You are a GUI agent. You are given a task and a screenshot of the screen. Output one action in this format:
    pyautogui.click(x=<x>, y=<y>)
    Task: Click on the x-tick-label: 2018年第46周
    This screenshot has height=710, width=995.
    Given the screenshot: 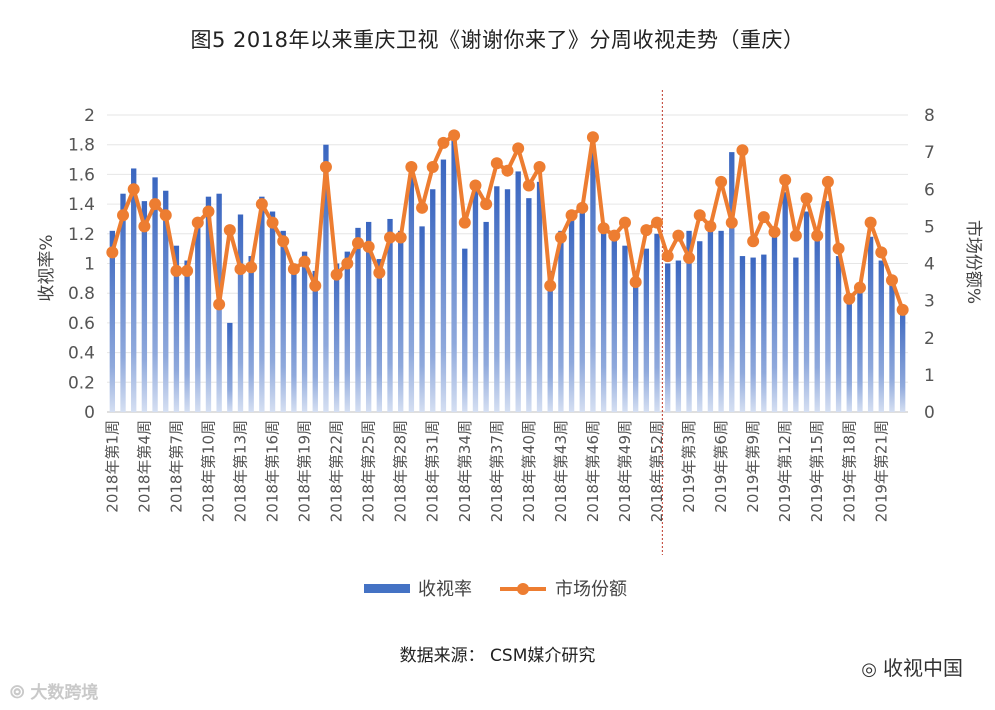 What is the action you would take?
    pyautogui.click(x=593, y=471)
    